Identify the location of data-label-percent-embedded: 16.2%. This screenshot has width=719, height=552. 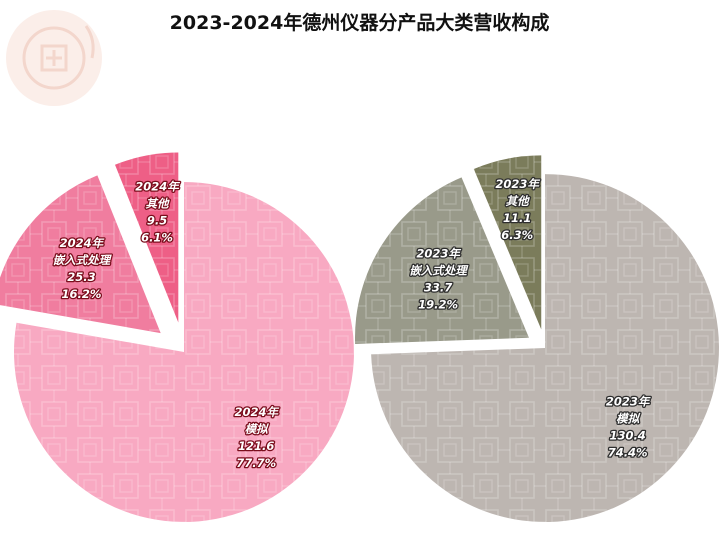
(81, 294).